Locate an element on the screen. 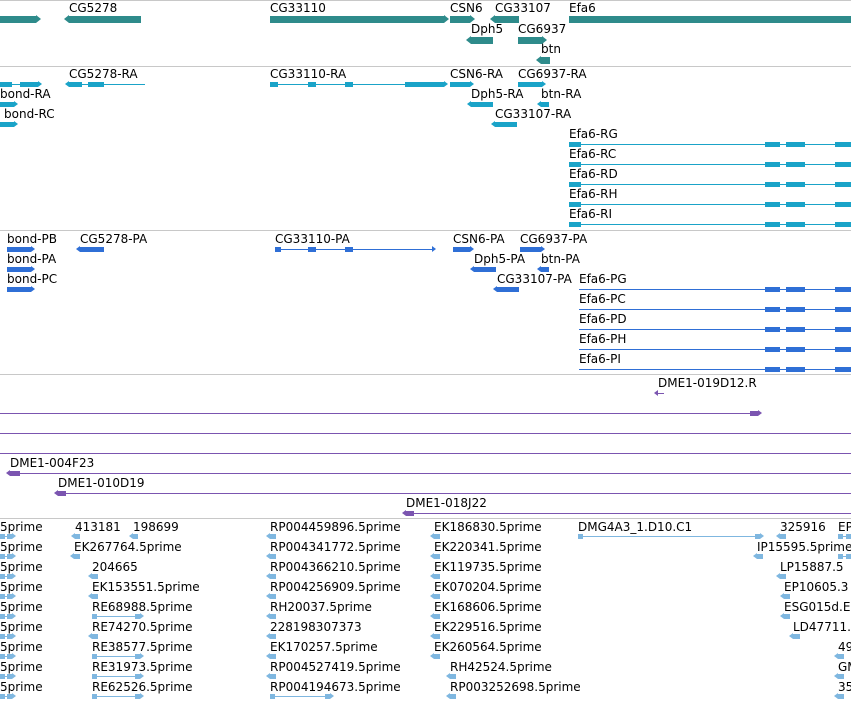 Image resolution: width=851 pixels, height=702 pixels. proteins-label: Efa6-PH is located at coordinates (603, 339).